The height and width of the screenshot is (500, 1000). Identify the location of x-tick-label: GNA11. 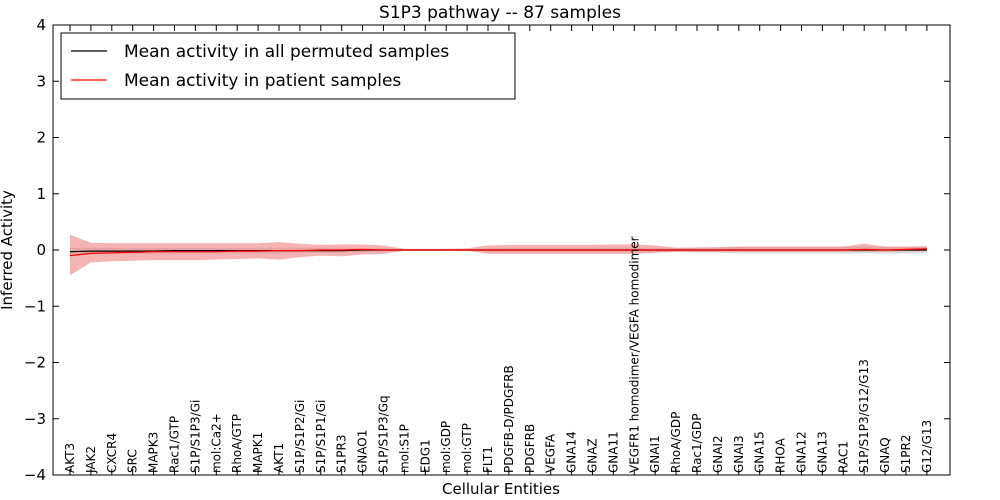
(613, 452).